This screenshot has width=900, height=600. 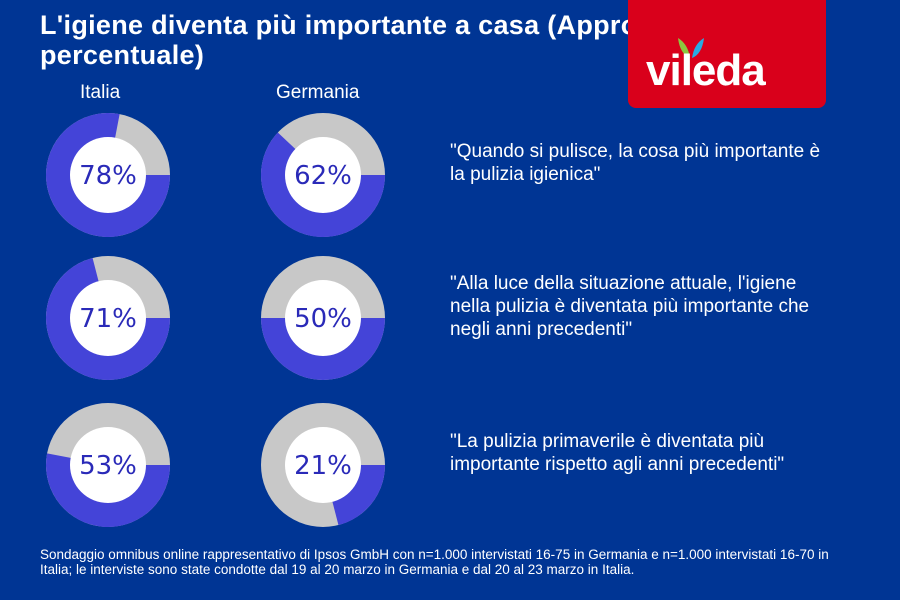 I want to click on column-label-italia: Italia, so click(x=100, y=92).